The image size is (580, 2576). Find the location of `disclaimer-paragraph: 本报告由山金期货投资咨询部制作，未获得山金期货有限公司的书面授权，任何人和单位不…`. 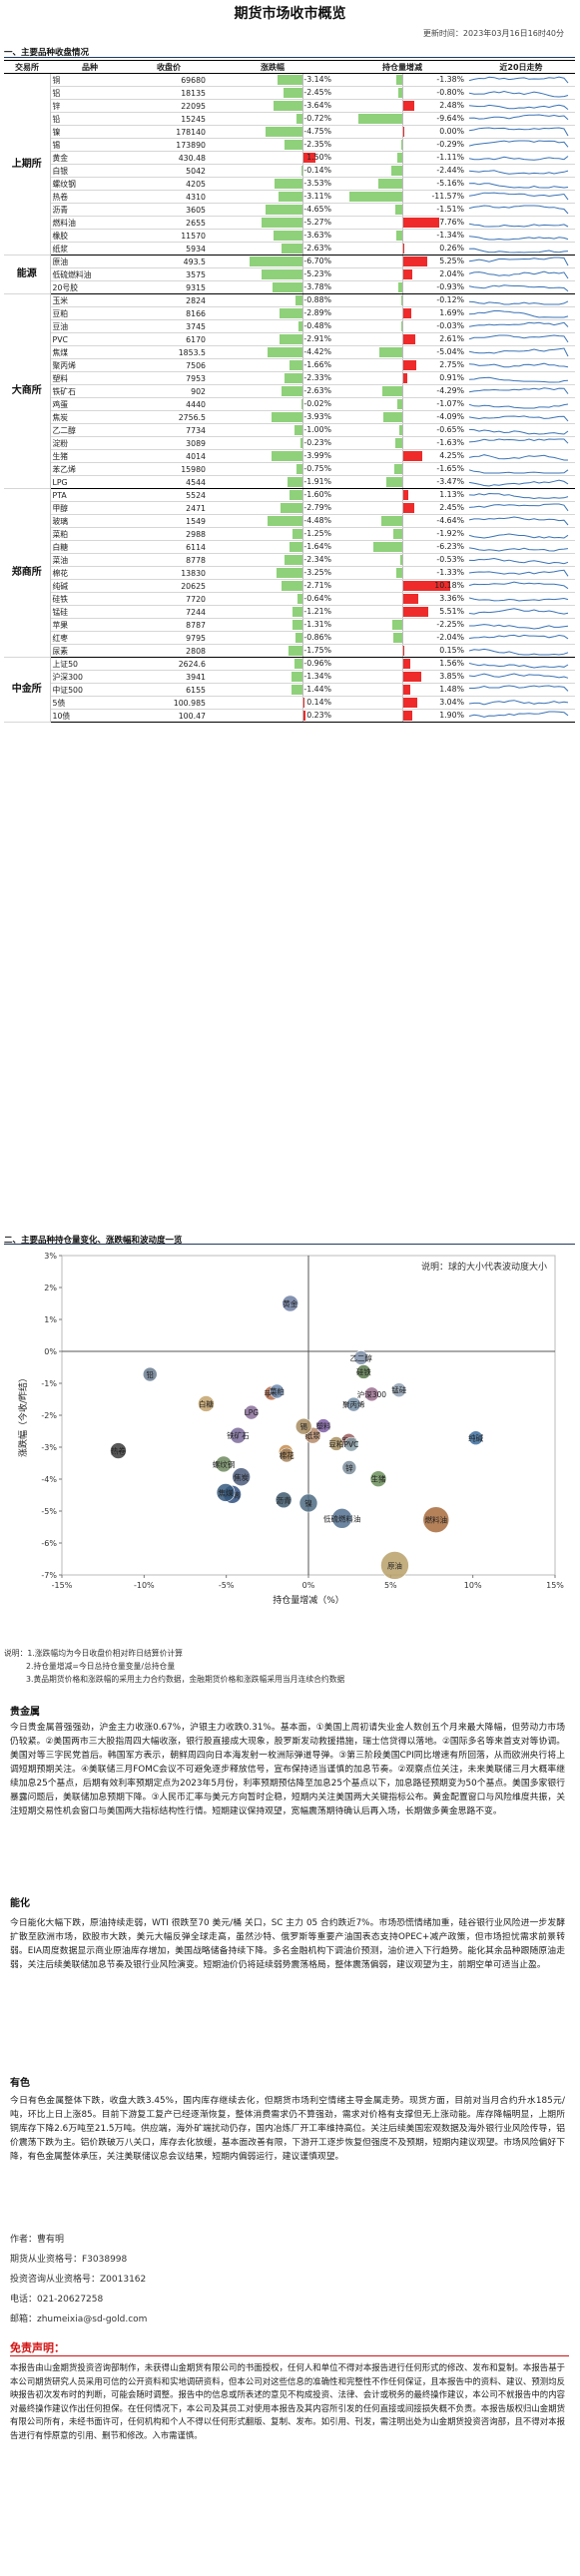

disclaimer-paragraph: 本报告由山金期货投资咨询部制作，未获得山金期货有限公司的书面授权，任何人和单位不… is located at coordinates (287, 2401).